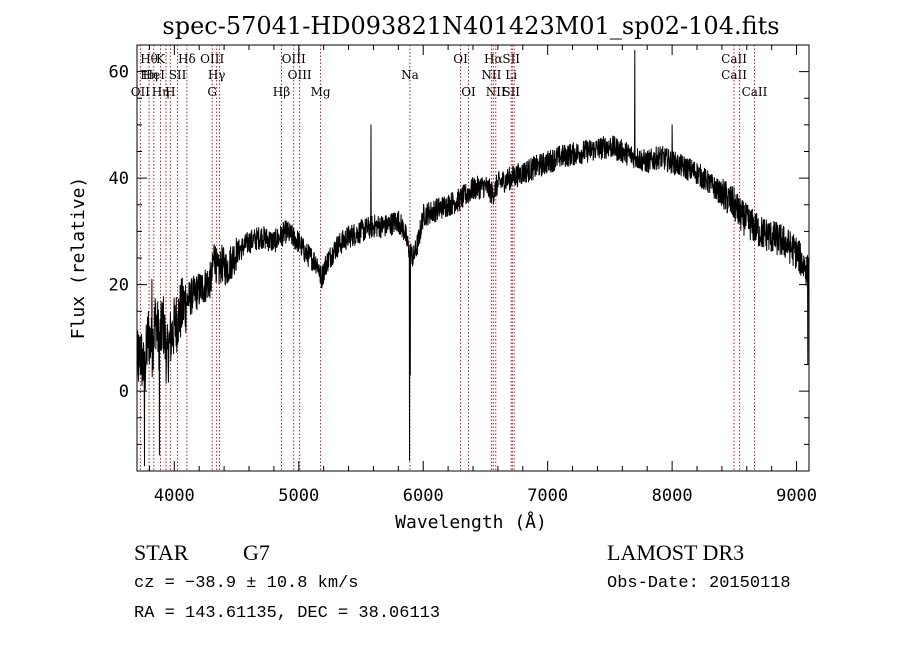 This screenshot has width=900, height=649. I want to click on y-tick-label: 20, so click(119, 286).